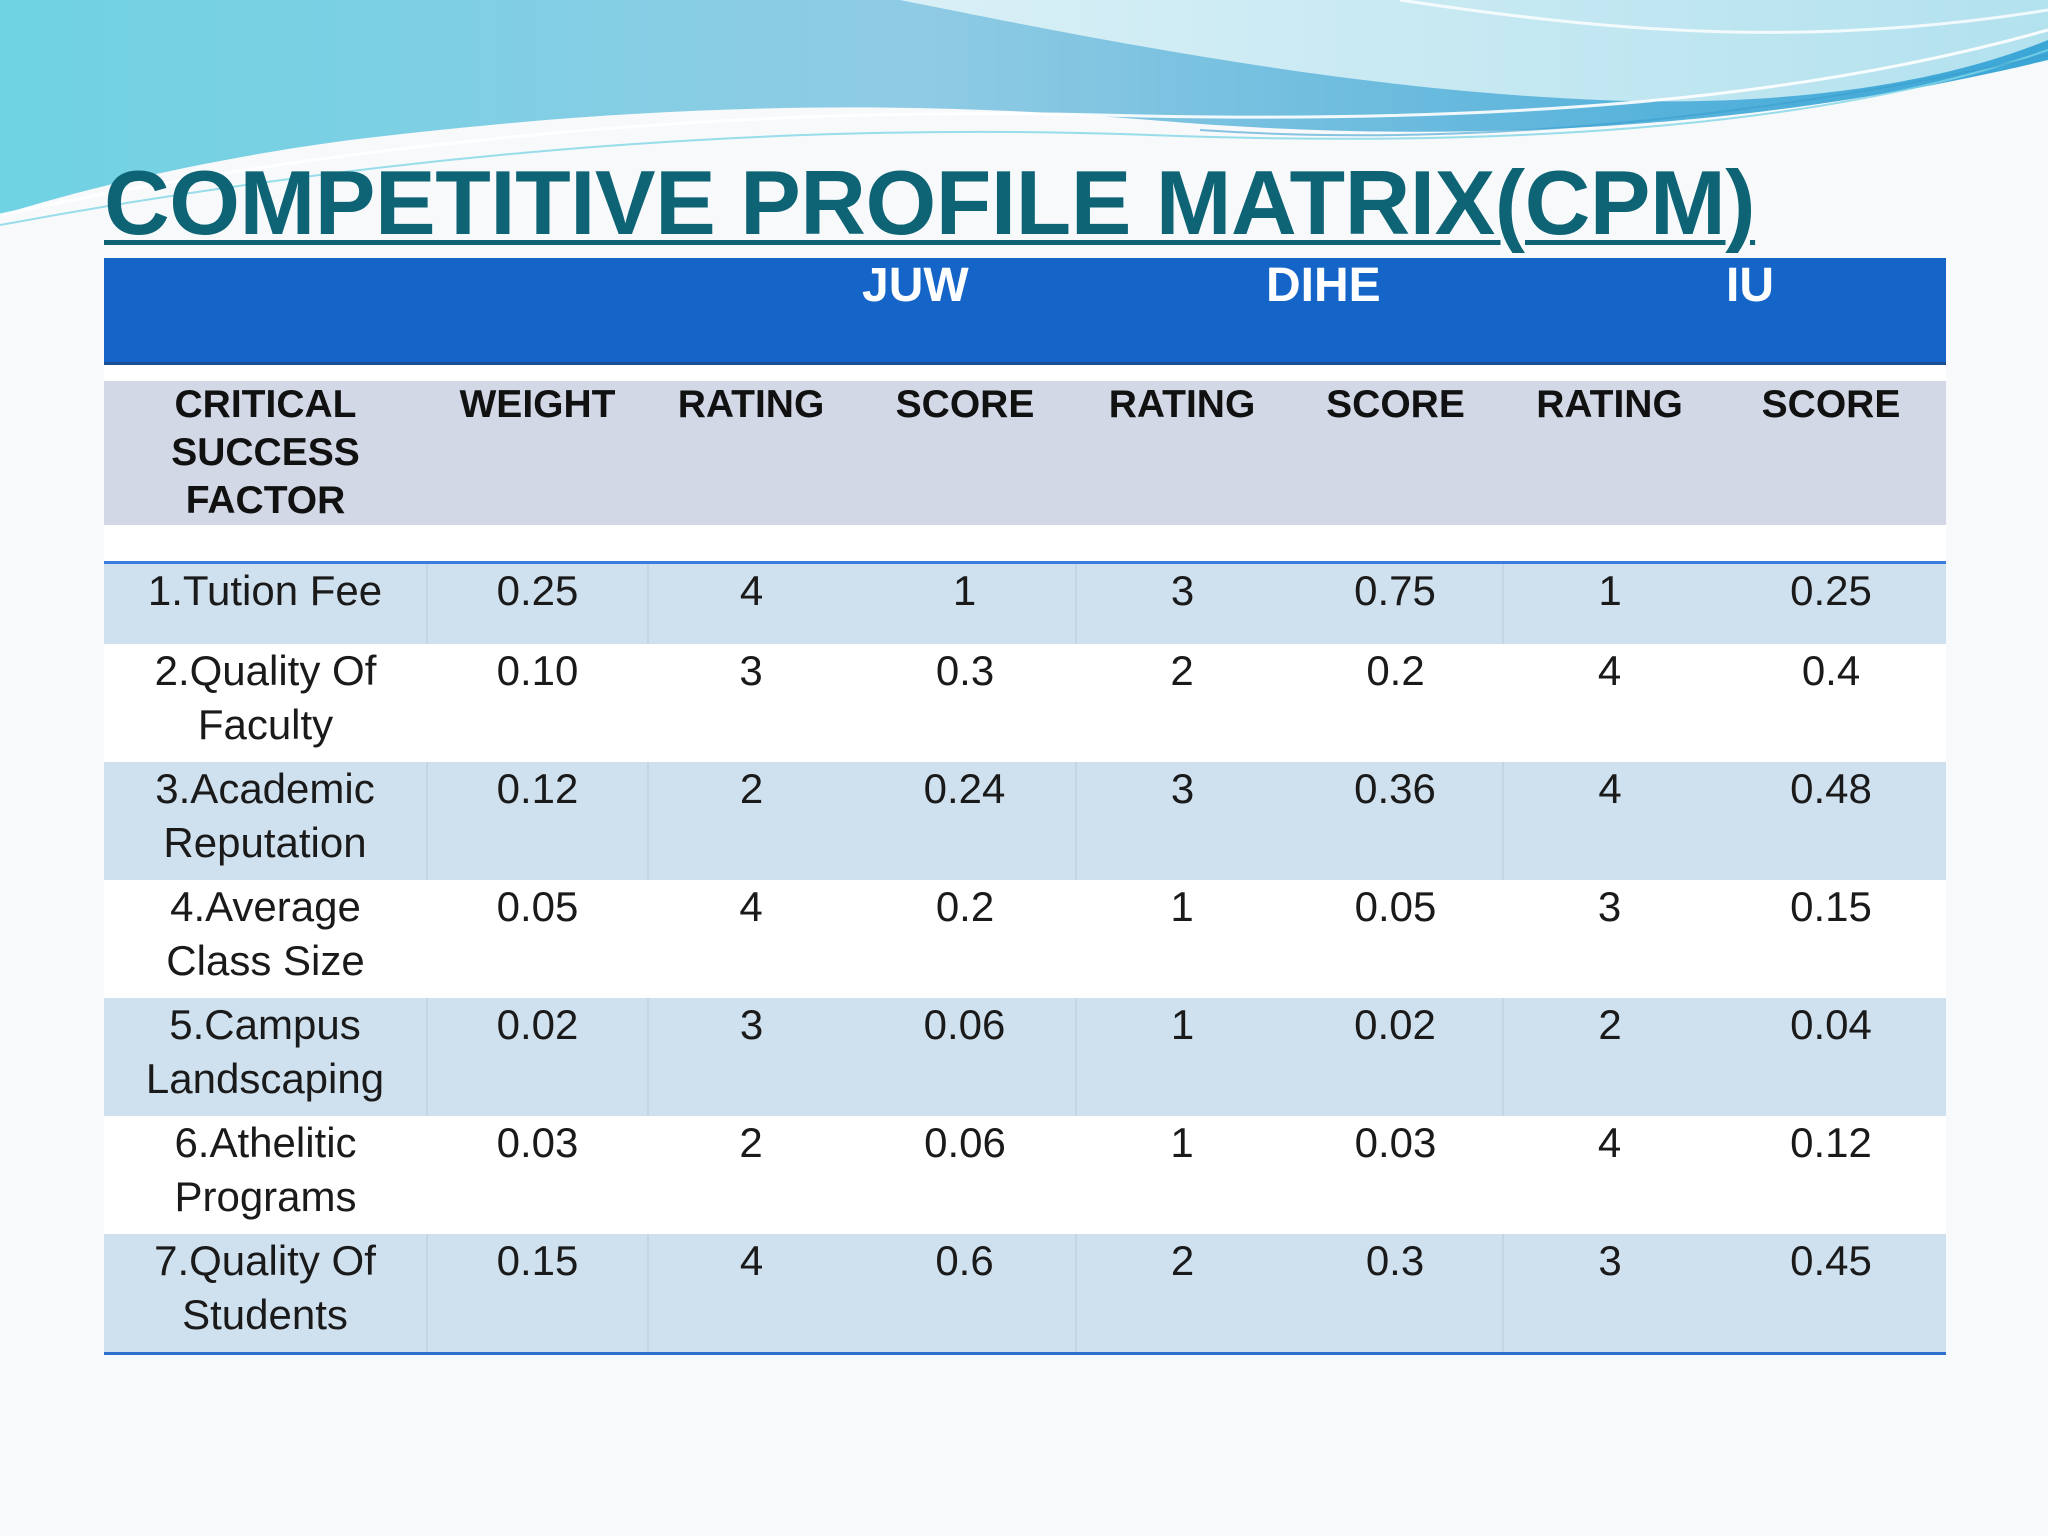 The height and width of the screenshot is (1536, 2048). I want to click on col-header-iu-rating: RATING, so click(1610, 453).